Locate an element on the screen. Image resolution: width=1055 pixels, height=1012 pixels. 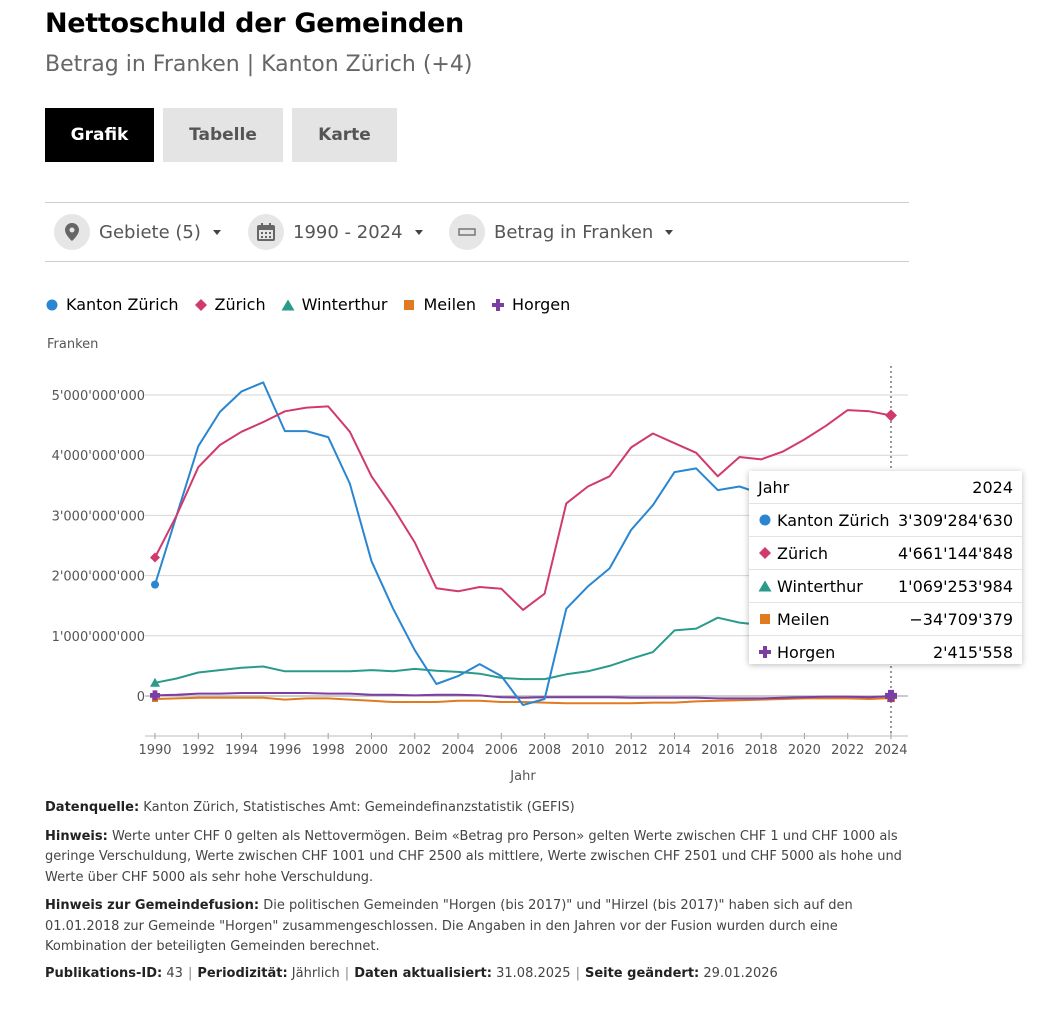
y-tick-label: 5'000'000'000 is located at coordinates (98, 396).